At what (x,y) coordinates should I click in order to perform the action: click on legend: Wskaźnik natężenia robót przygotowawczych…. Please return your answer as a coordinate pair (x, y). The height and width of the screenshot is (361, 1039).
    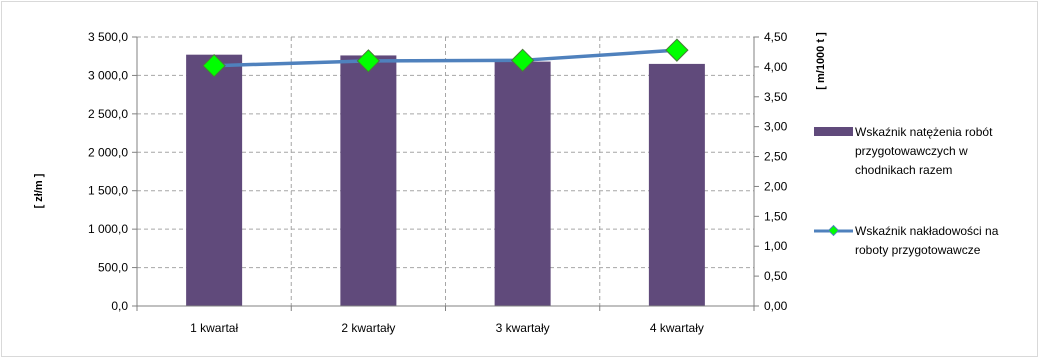
    Looking at the image, I should click on (906, 191).